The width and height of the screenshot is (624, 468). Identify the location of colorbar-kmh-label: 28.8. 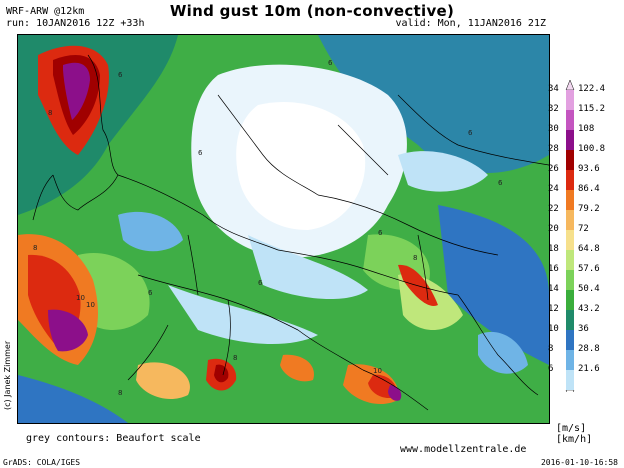
(589, 349).